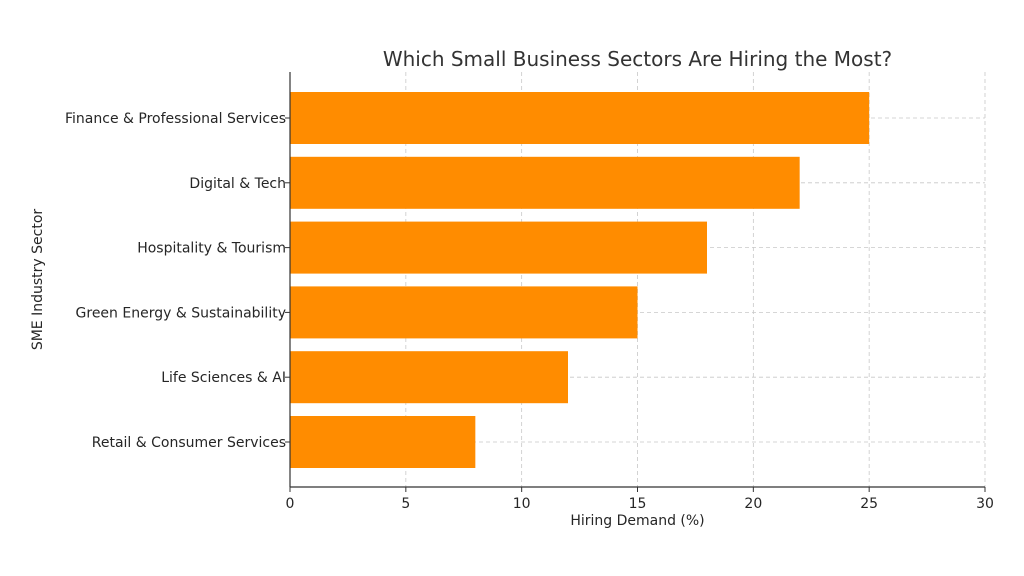 The image size is (1024, 576). Describe the element at coordinates (38, 280) in the screenshot. I see `y-axis-title: SME Industry Sector` at that location.